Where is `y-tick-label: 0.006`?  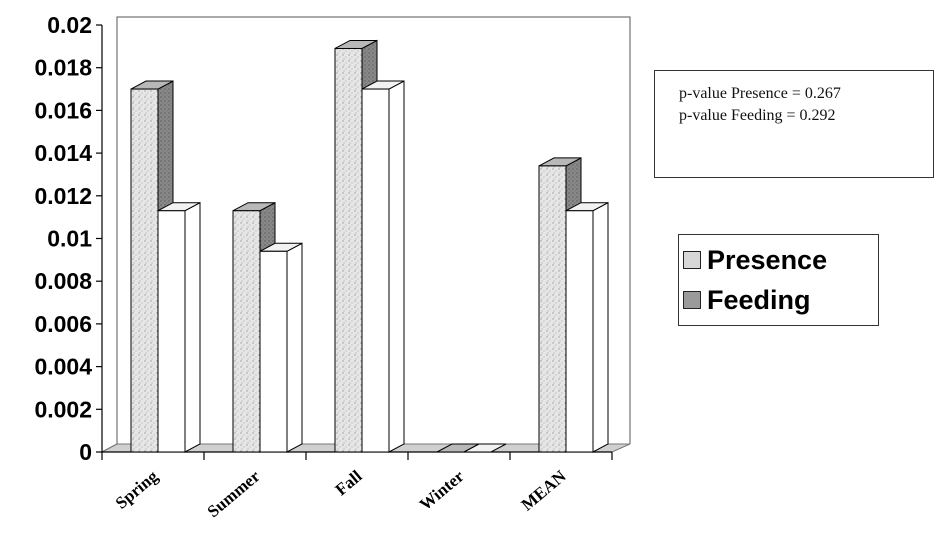
y-tick-label: 0.006 is located at coordinates (63, 324).